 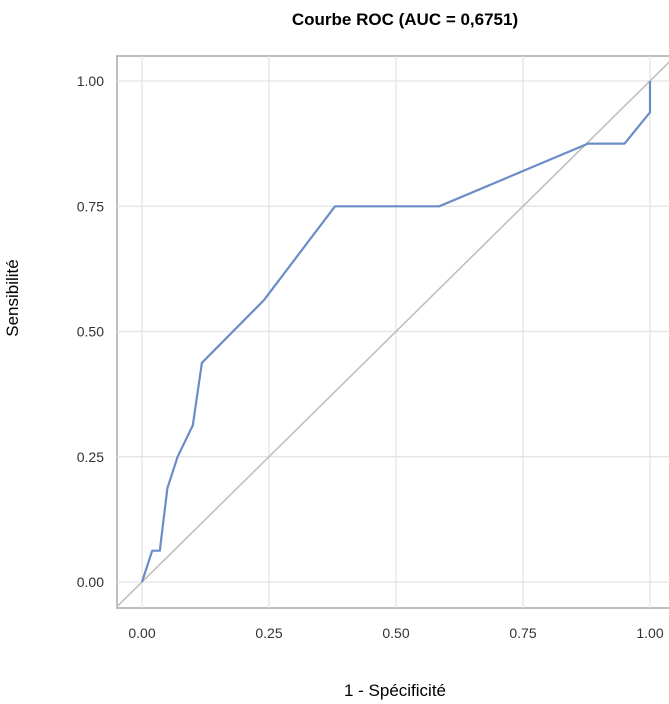 What do you see at coordinates (90, 81) in the screenshot?
I see `y-tick-label: 1.00` at bounding box center [90, 81].